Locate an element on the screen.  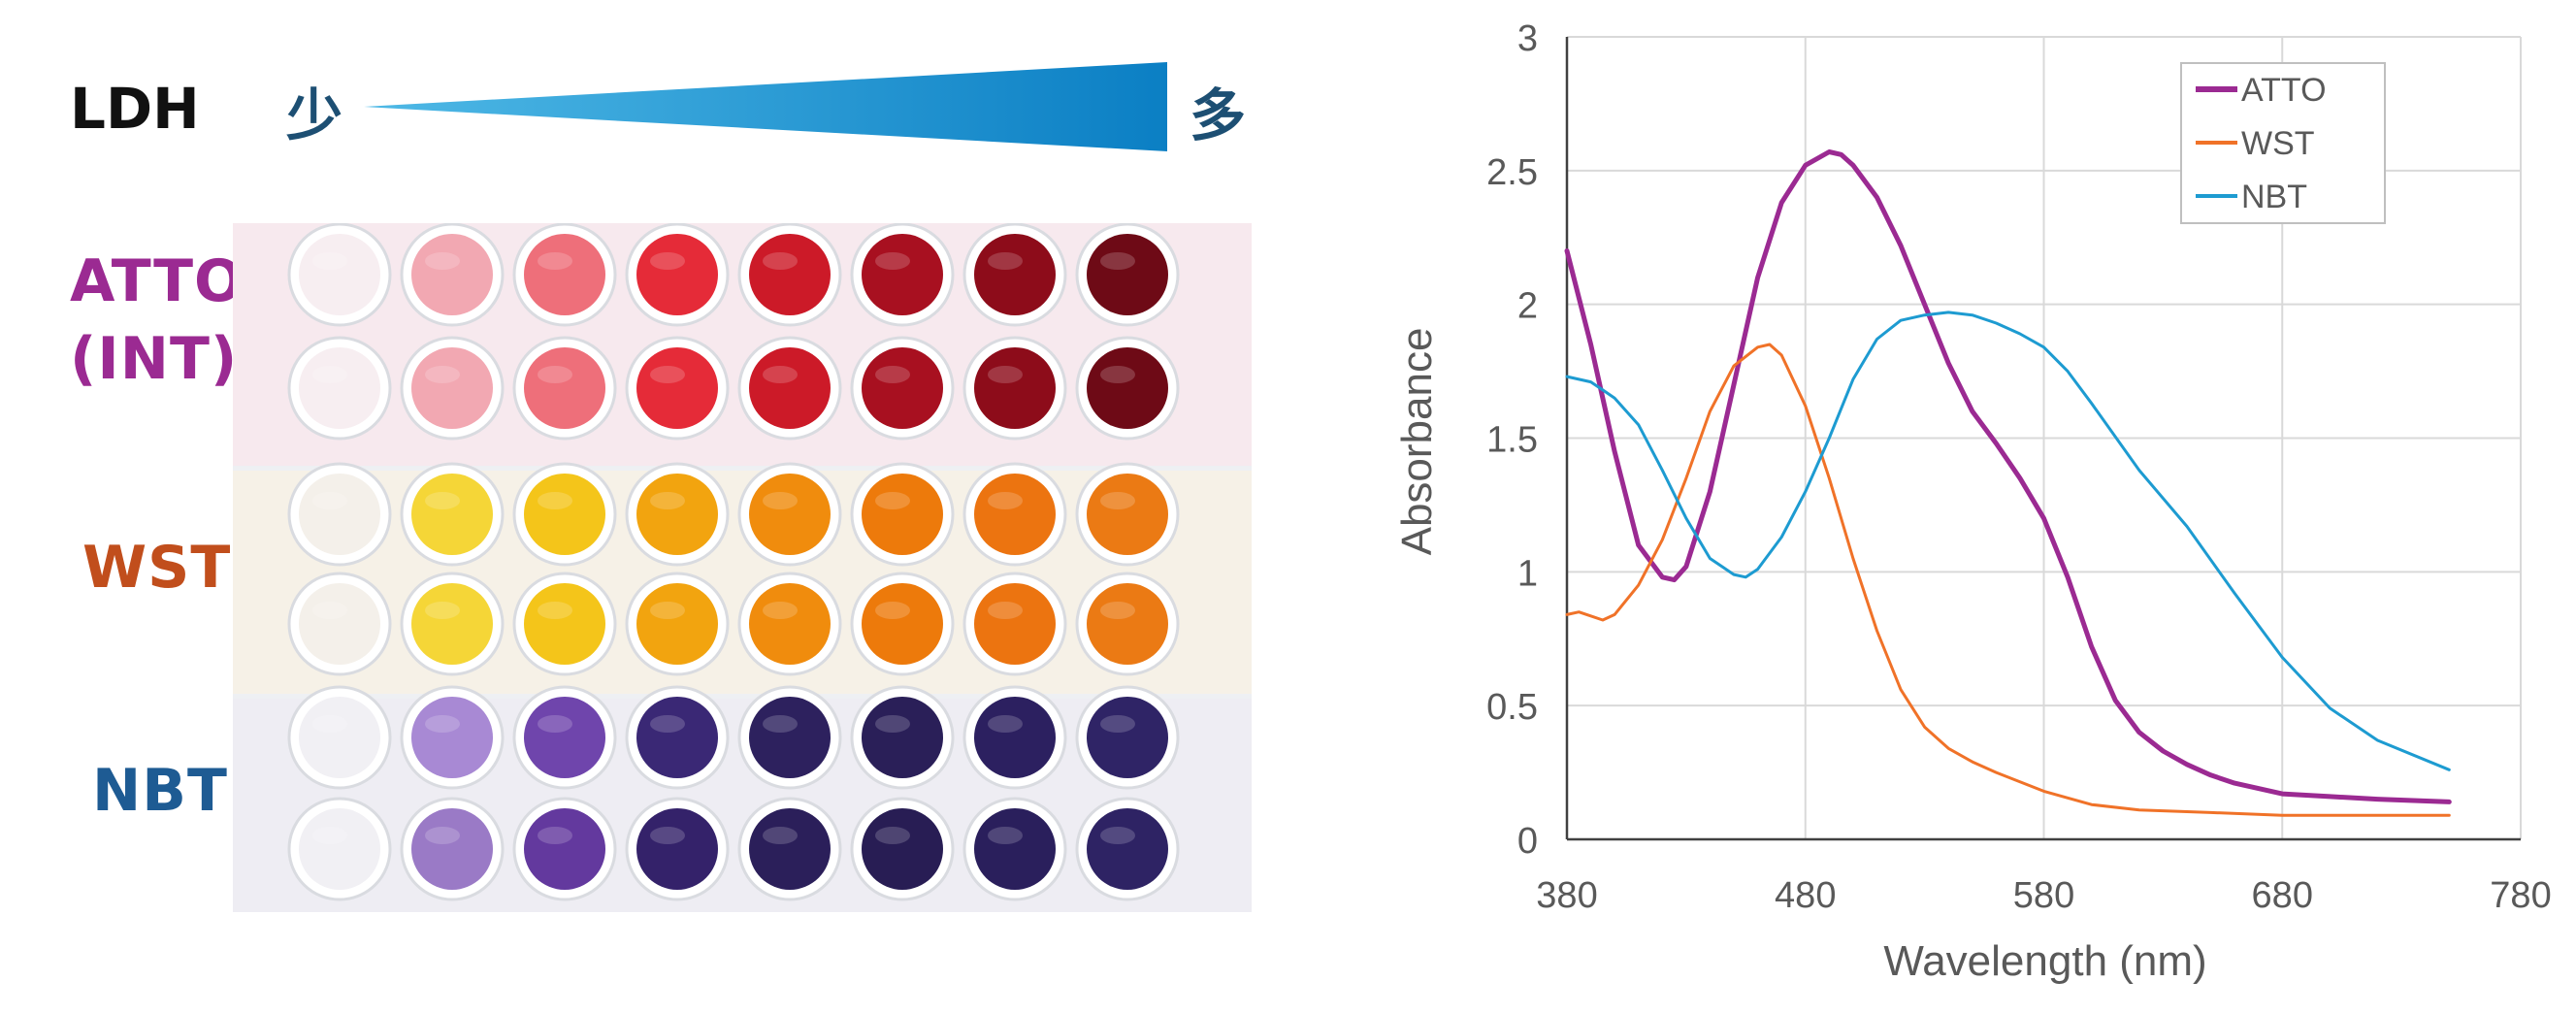
legend-label: WST is located at coordinates (2278, 143).